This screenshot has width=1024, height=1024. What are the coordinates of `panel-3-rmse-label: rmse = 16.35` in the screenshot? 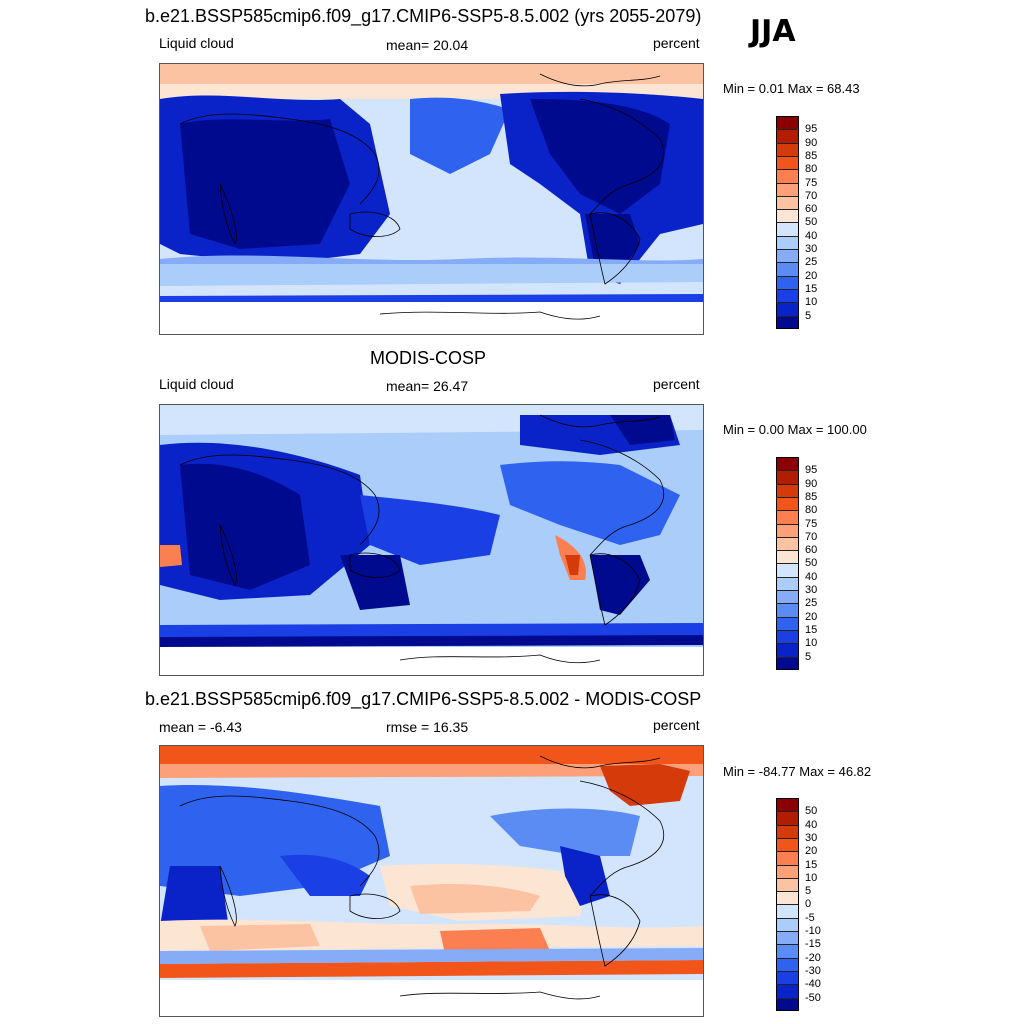 It's located at (427, 727).